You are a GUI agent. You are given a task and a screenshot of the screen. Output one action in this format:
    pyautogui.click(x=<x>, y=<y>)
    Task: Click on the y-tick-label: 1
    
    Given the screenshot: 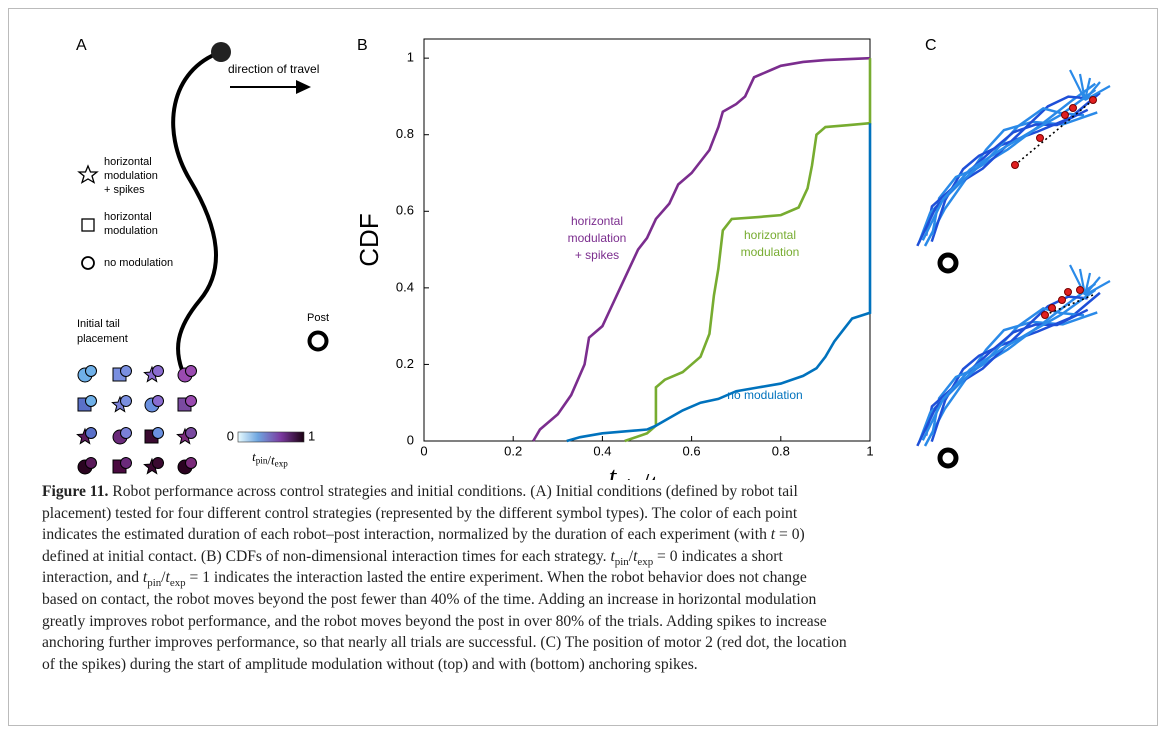 What is the action you would take?
    pyautogui.click(x=410, y=57)
    